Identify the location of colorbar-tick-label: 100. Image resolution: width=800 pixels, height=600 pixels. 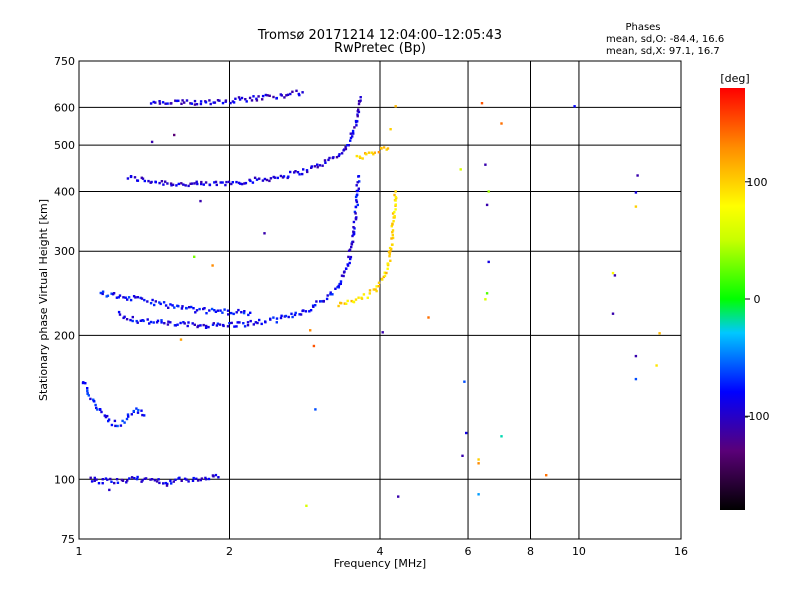
(757, 182).